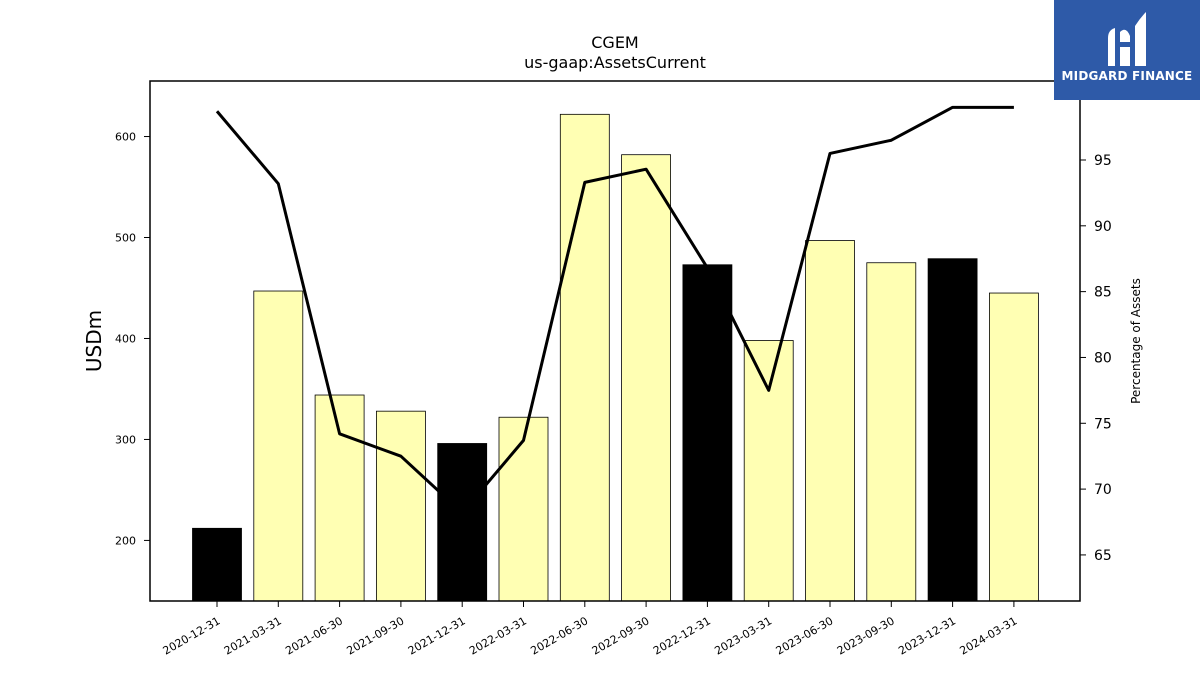 Image resolution: width=1200 pixels, height=675 pixels. I want to click on midgard-finance-logo: MIDGARD FINANCE, so click(1127, 50).